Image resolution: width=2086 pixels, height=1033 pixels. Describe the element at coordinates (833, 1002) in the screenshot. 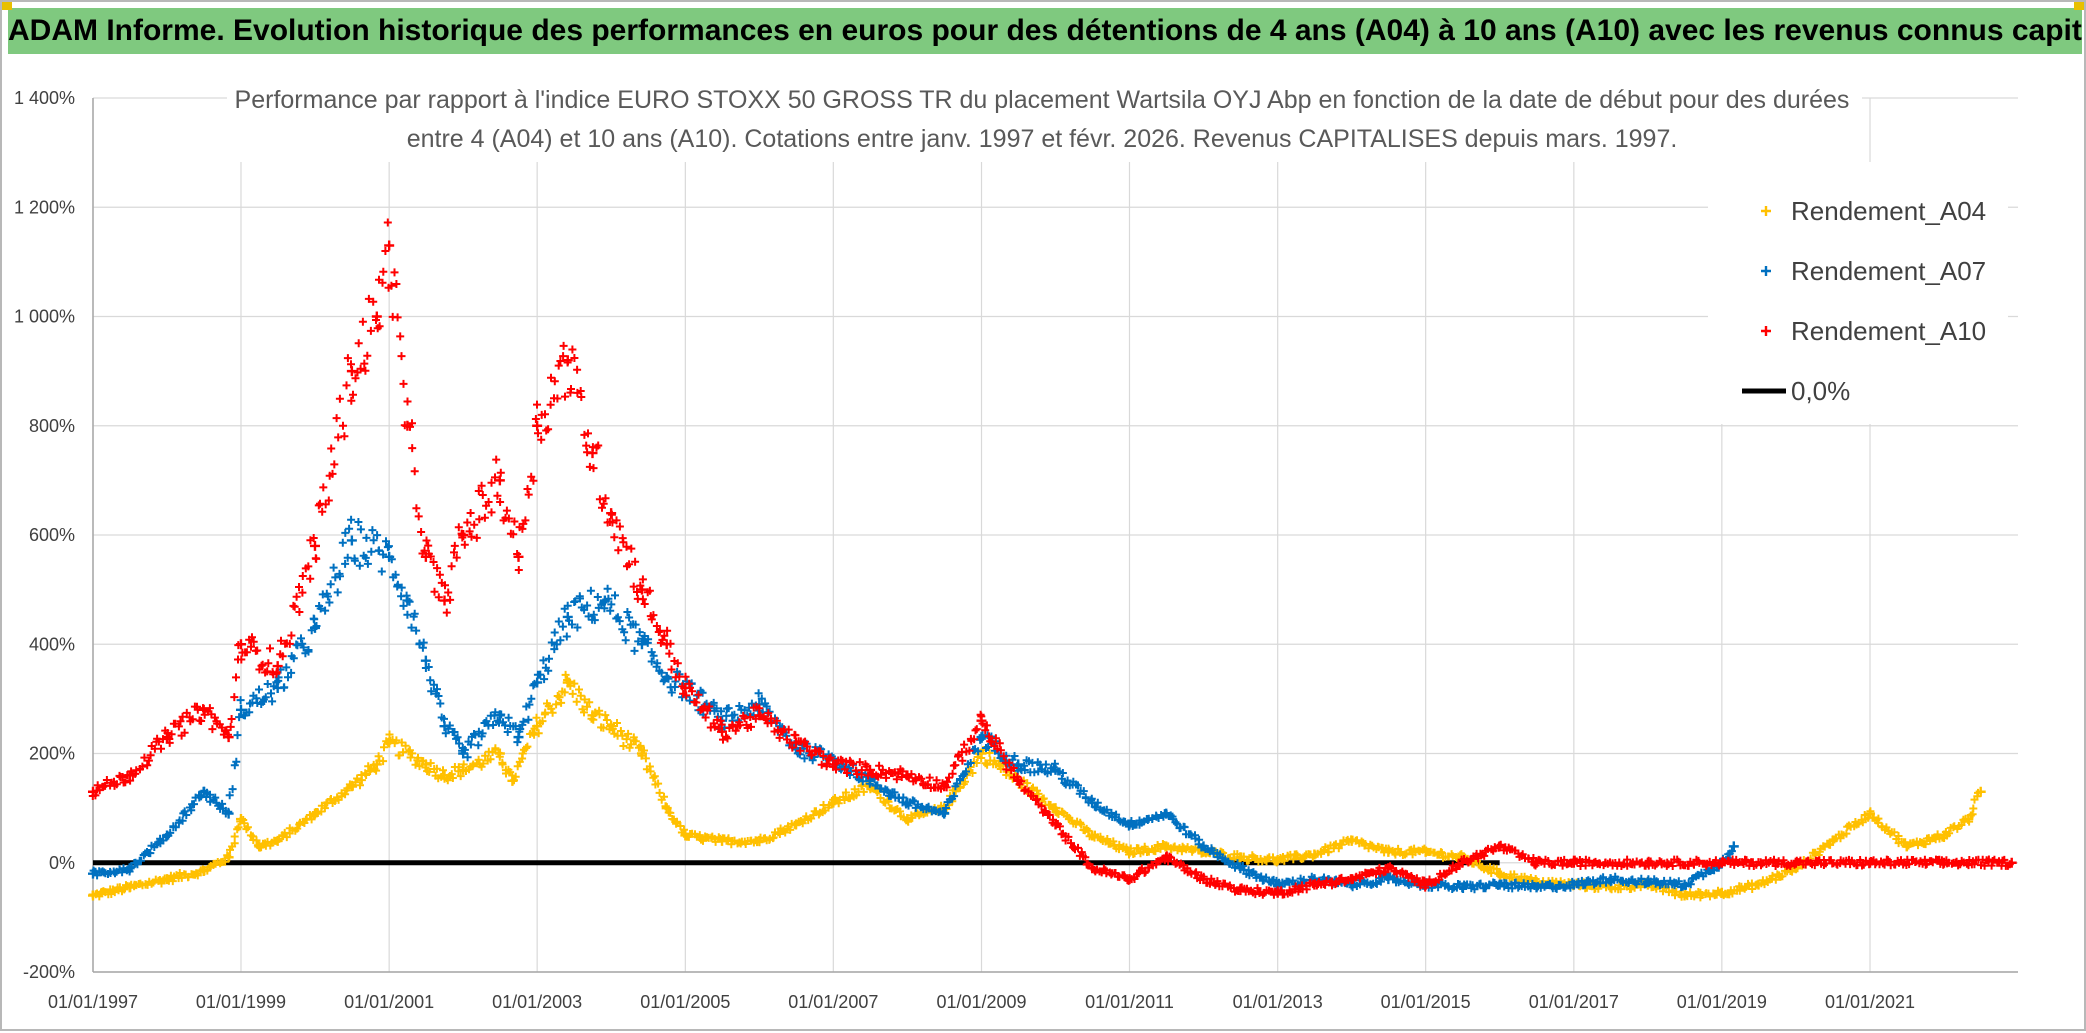

I see `x-tick-label: 01/01/2007` at that location.